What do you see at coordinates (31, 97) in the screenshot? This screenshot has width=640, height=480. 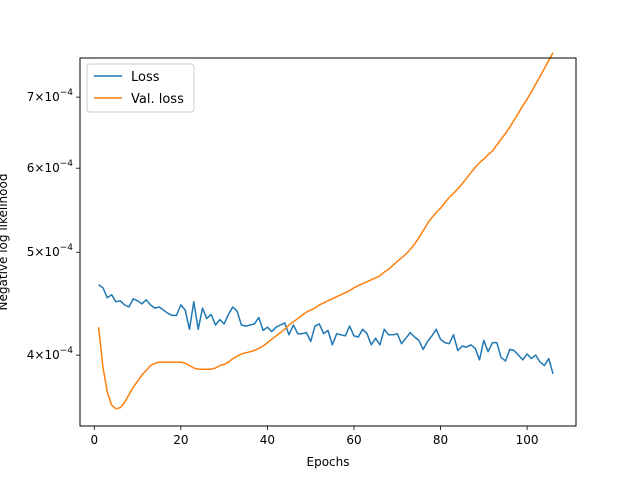 I see `y-tick-mantissa: 7` at bounding box center [31, 97].